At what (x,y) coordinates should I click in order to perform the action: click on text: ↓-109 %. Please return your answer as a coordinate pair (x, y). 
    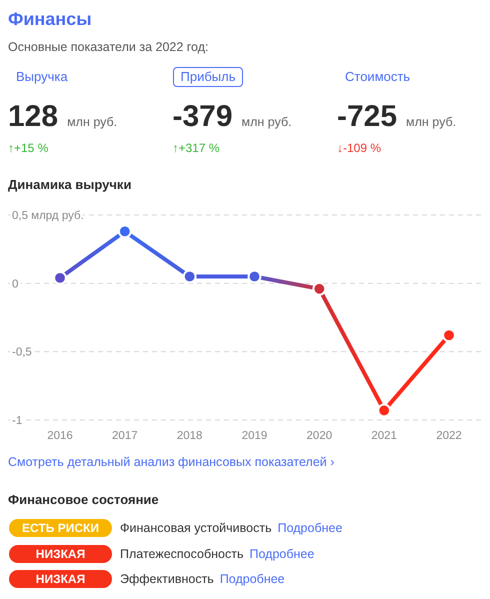
    Looking at the image, I should click on (359, 148).